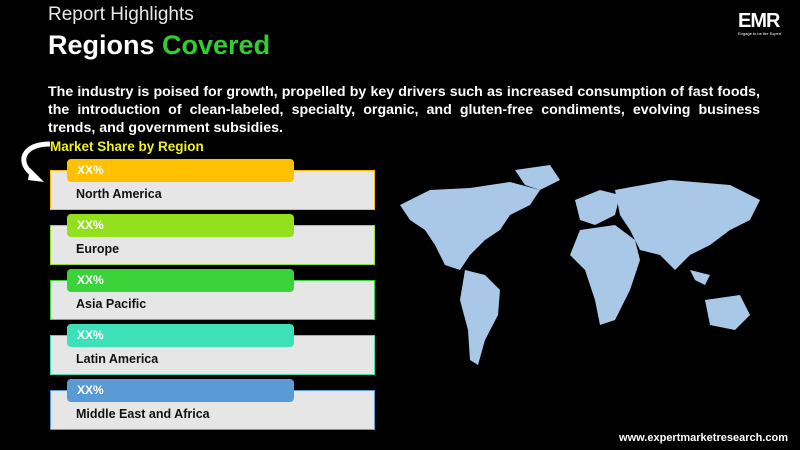 The height and width of the screenshot is (450, 800). I want to click on title-part2: Covered, so click(216, 45).